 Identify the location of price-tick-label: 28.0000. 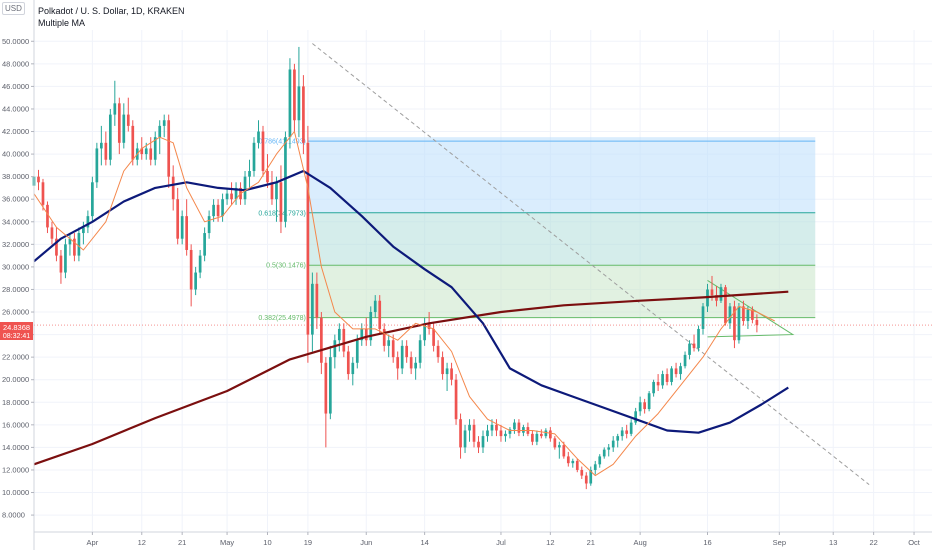
(15, 289).